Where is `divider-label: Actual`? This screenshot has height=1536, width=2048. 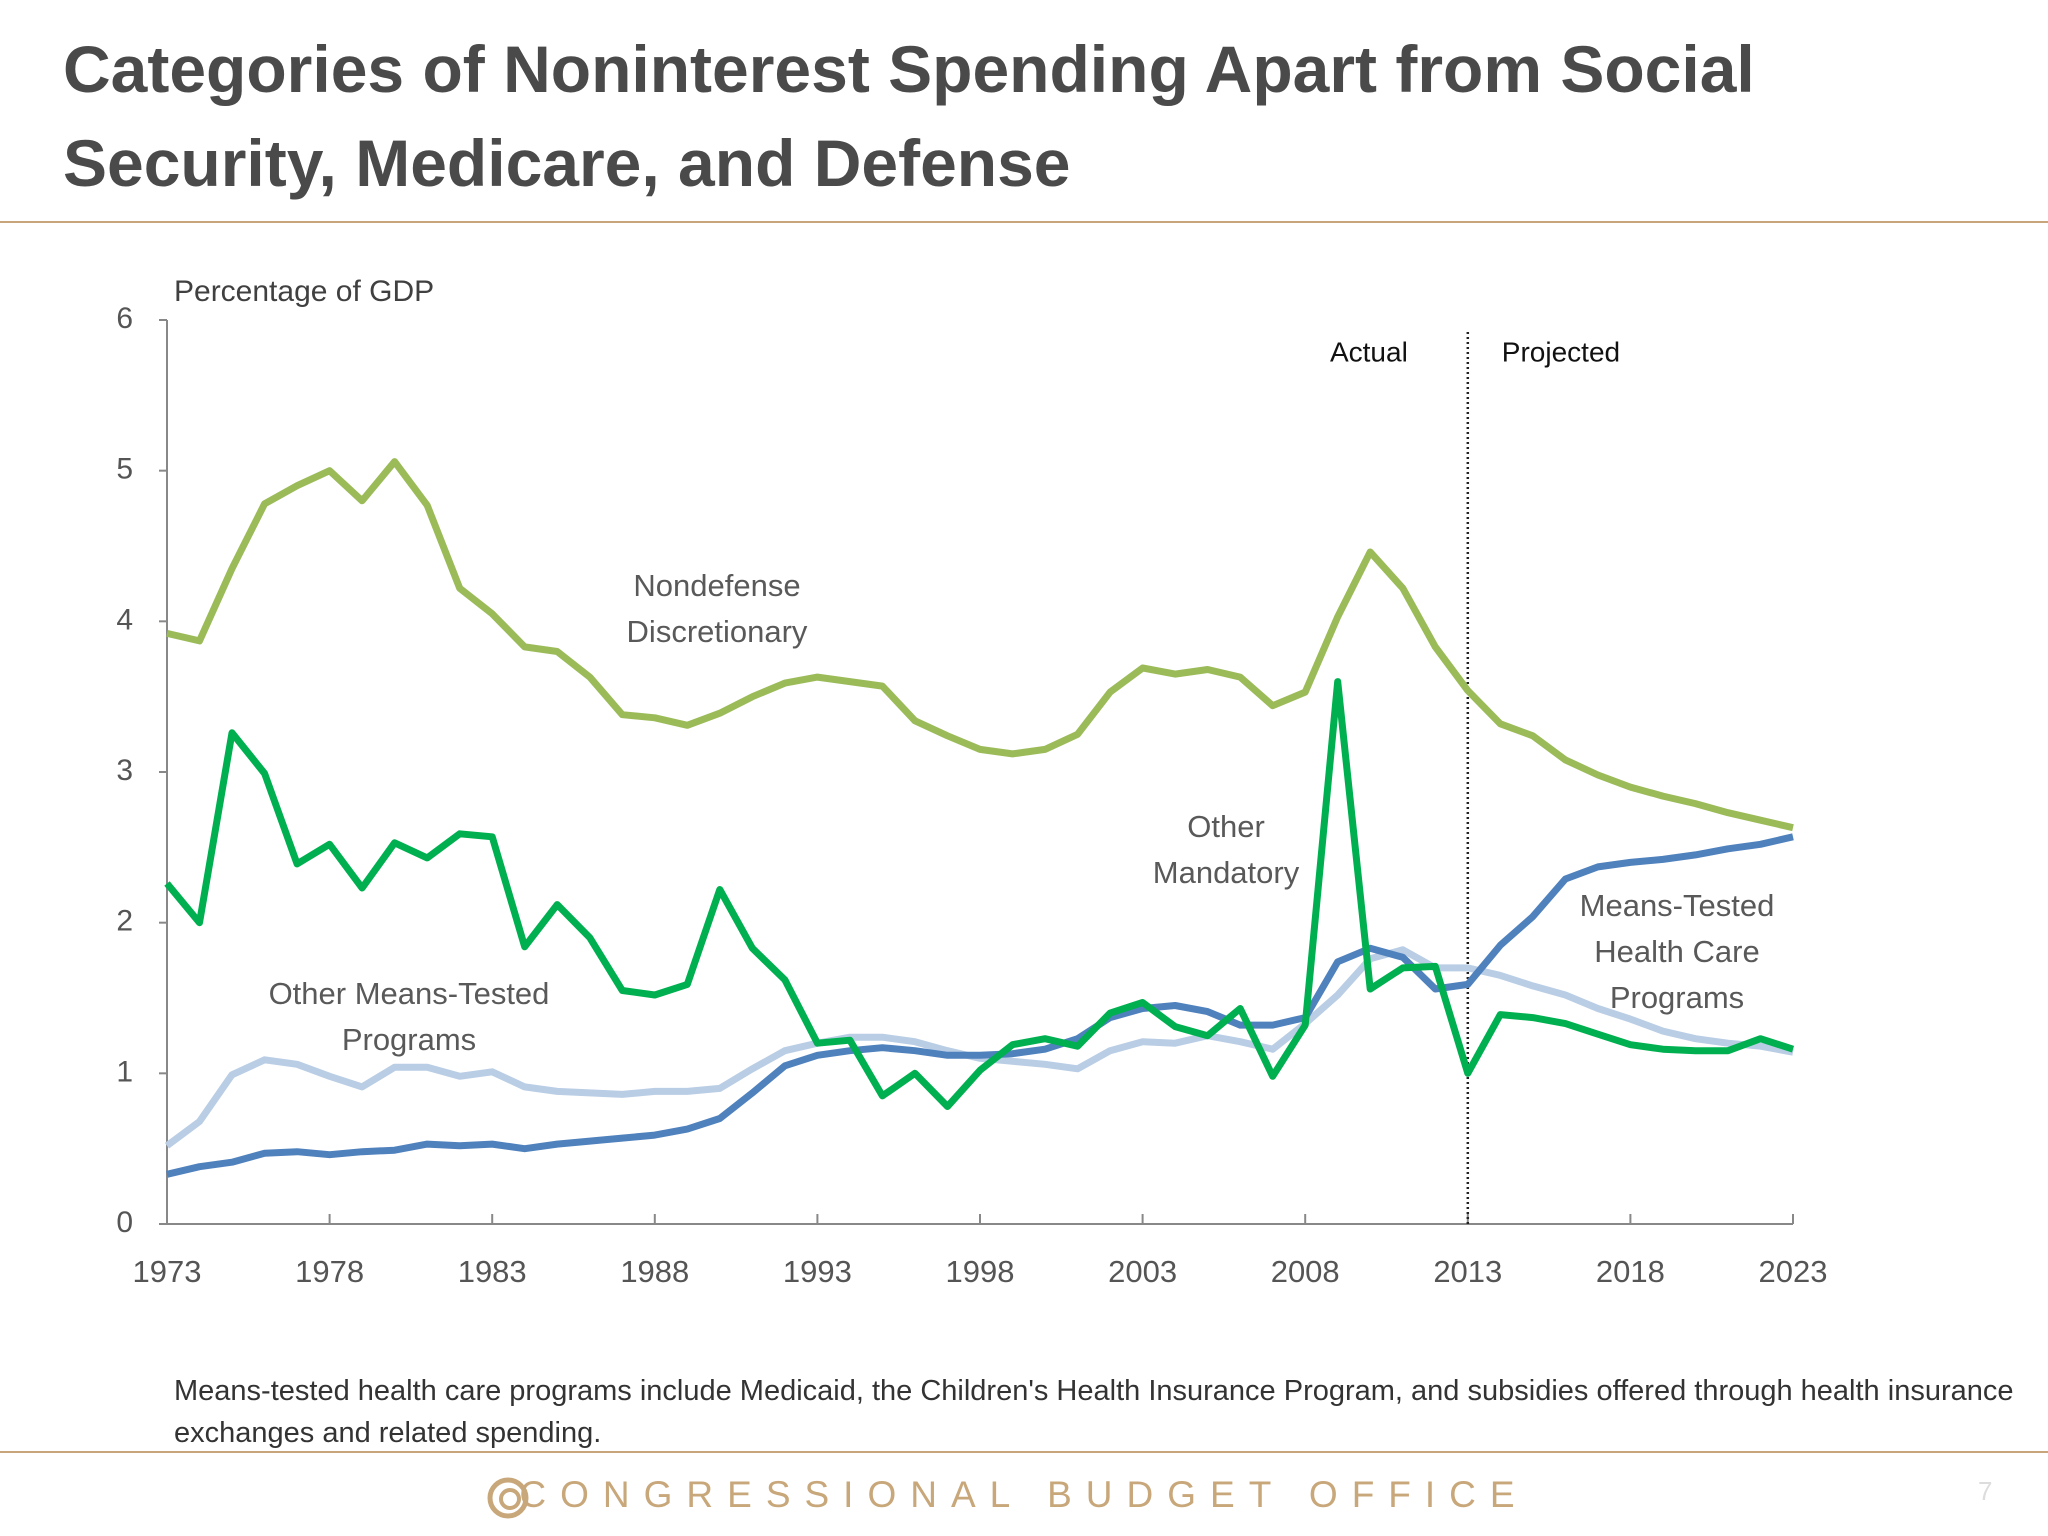
divider-label: Actual is located at coordinates (1369, 351).